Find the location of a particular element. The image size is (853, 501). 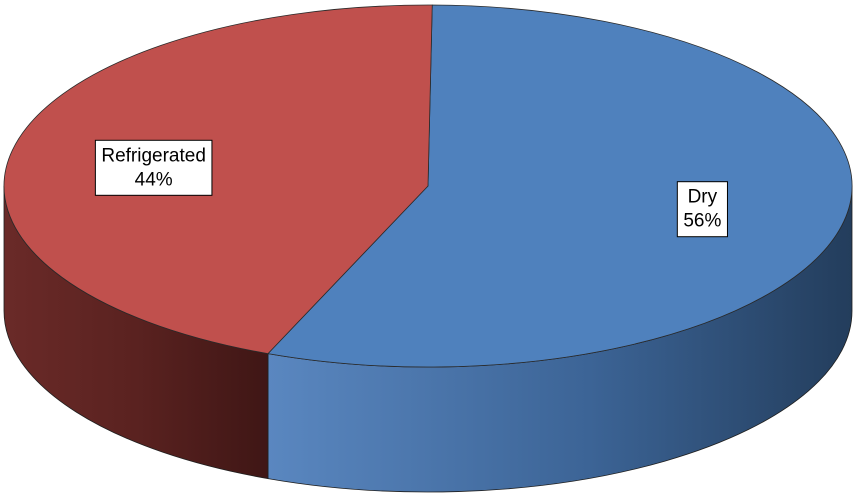

data-label-percent: 56% is located at coordinates (702, 221).